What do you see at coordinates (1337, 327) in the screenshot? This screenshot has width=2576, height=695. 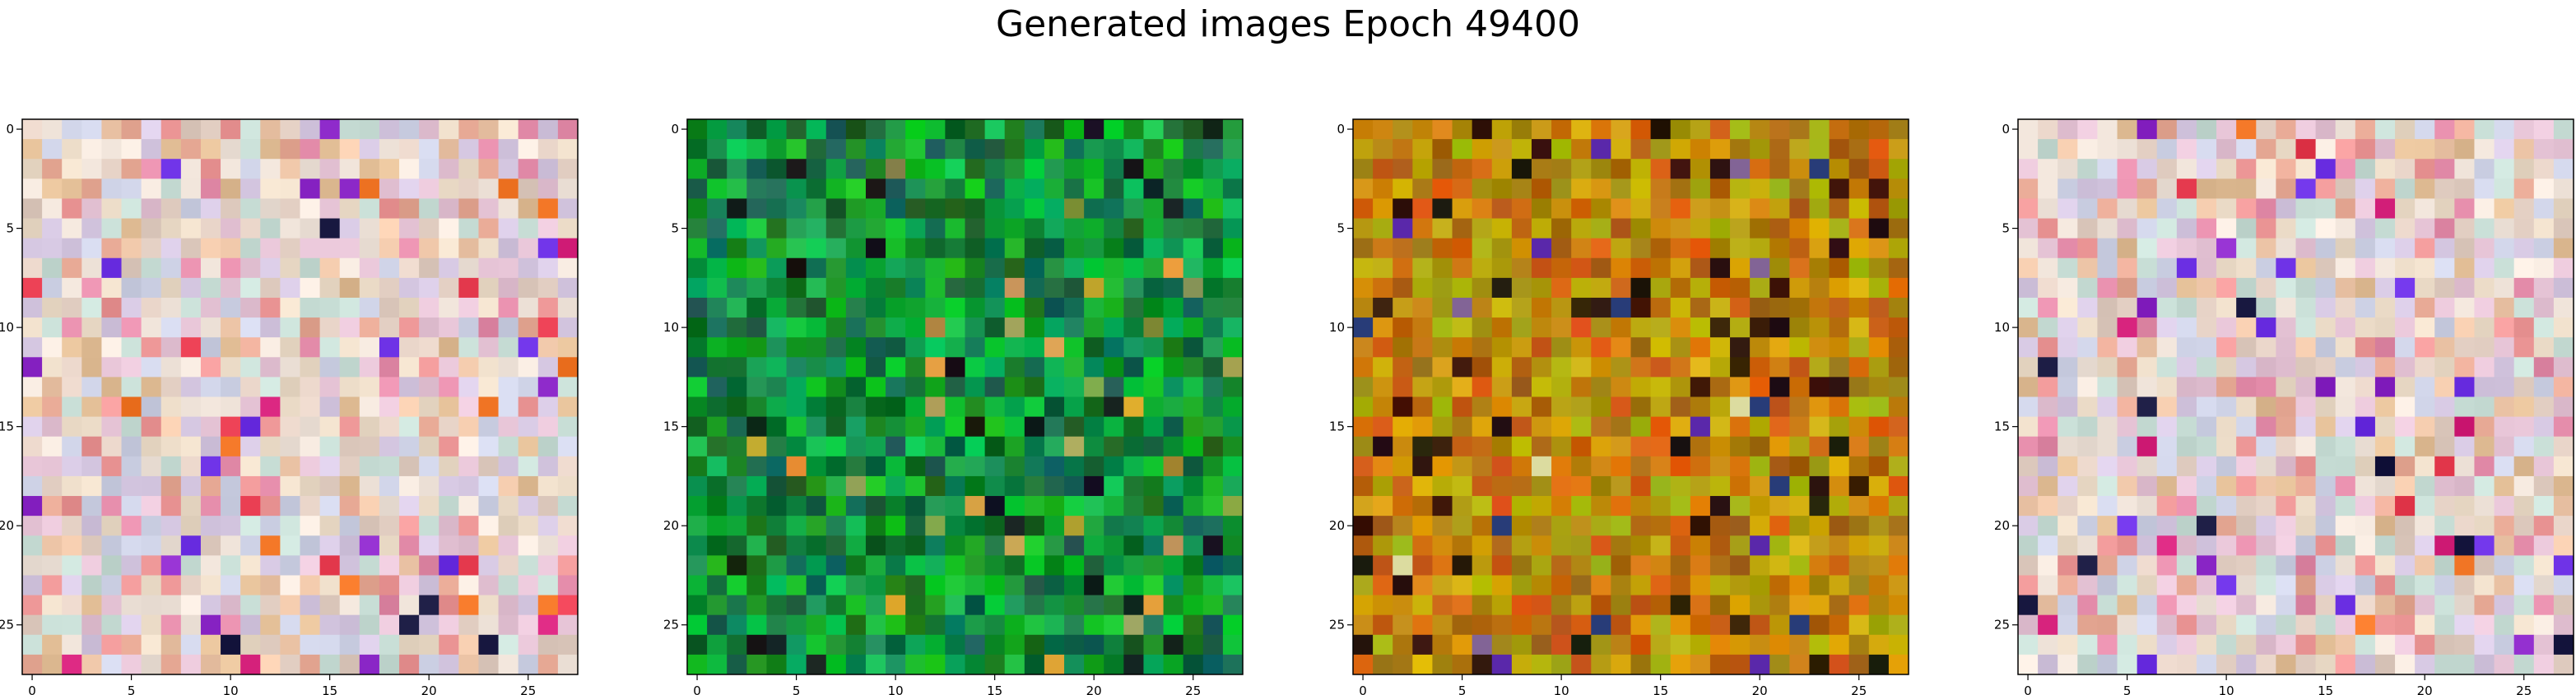 I see `y-tick-label: 10` at bounding box center [1337, 327].